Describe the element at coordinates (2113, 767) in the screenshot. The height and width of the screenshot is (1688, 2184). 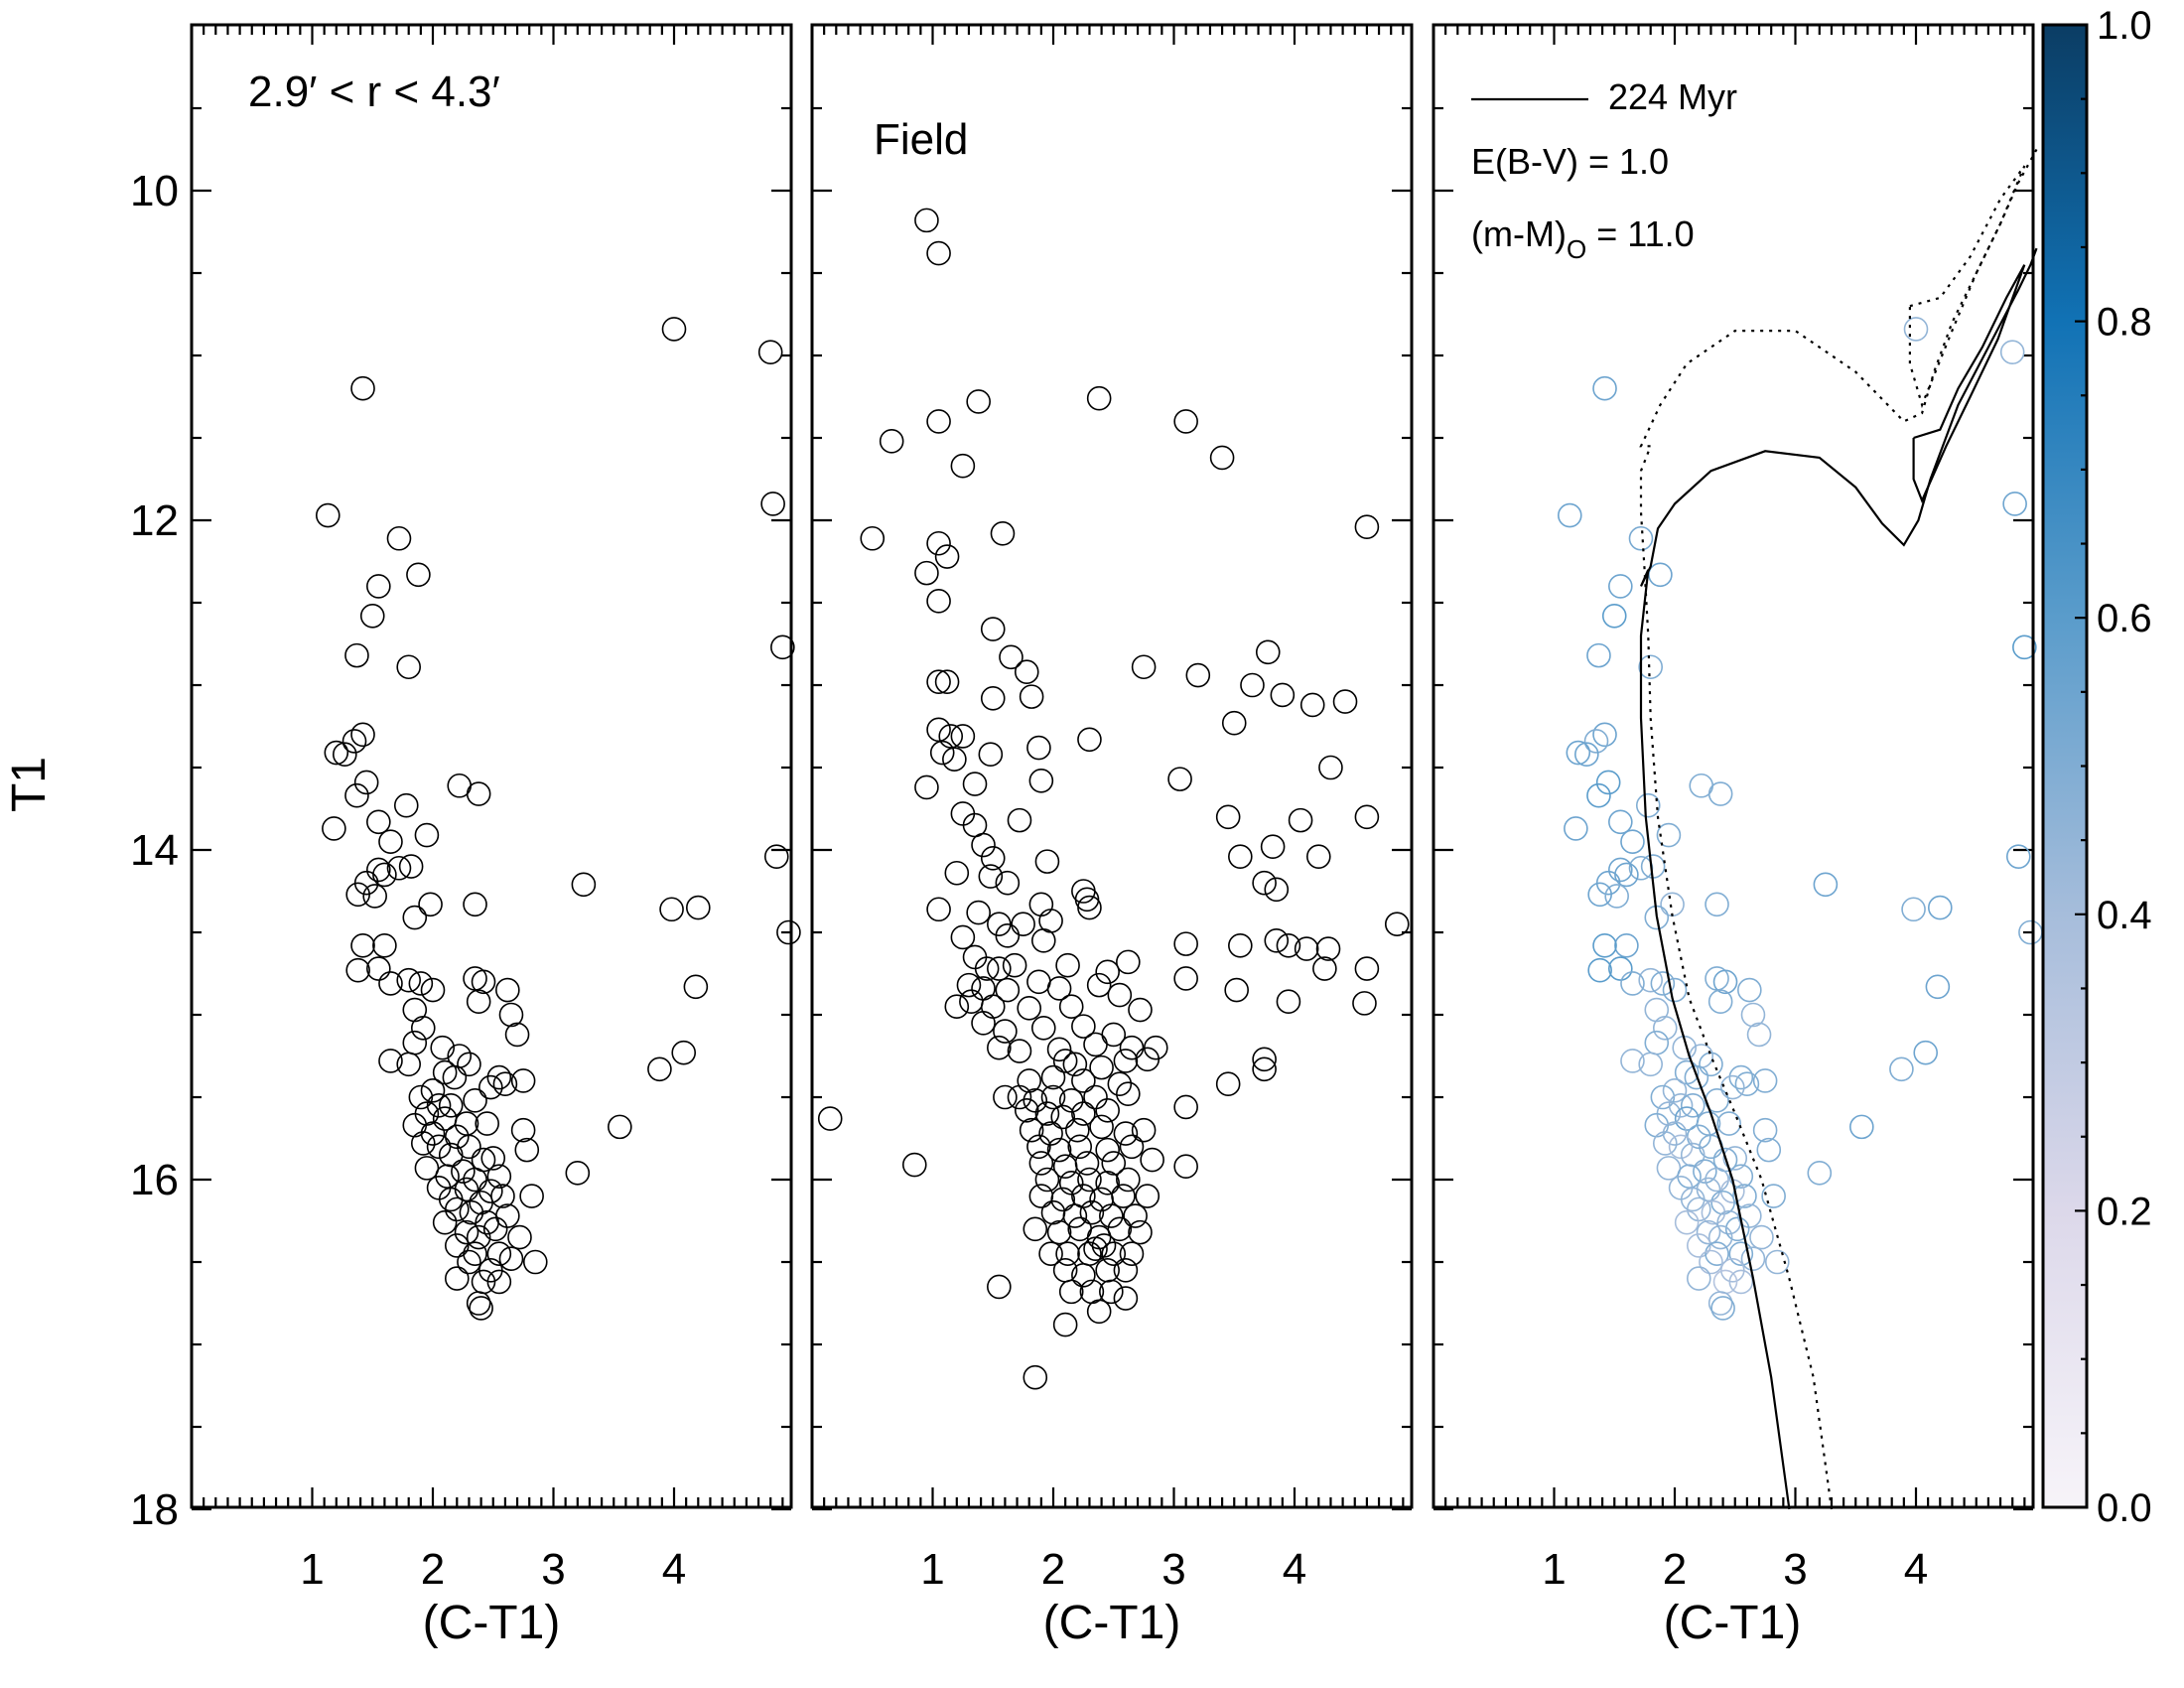
I see `colorbar-ticks: 0.0 0.2 0.4 0.6 0.8 1.0` at that location.